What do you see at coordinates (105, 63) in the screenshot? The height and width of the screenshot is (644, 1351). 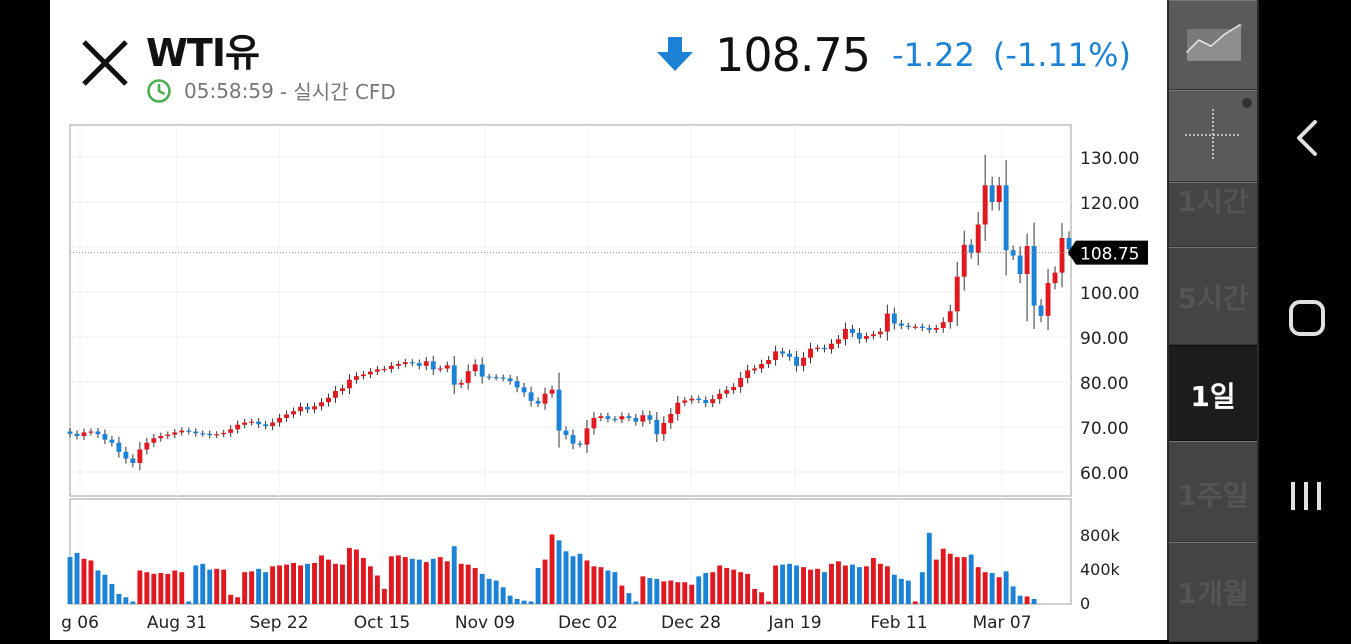 I see `close-icon` at bounding box center [105, 63].